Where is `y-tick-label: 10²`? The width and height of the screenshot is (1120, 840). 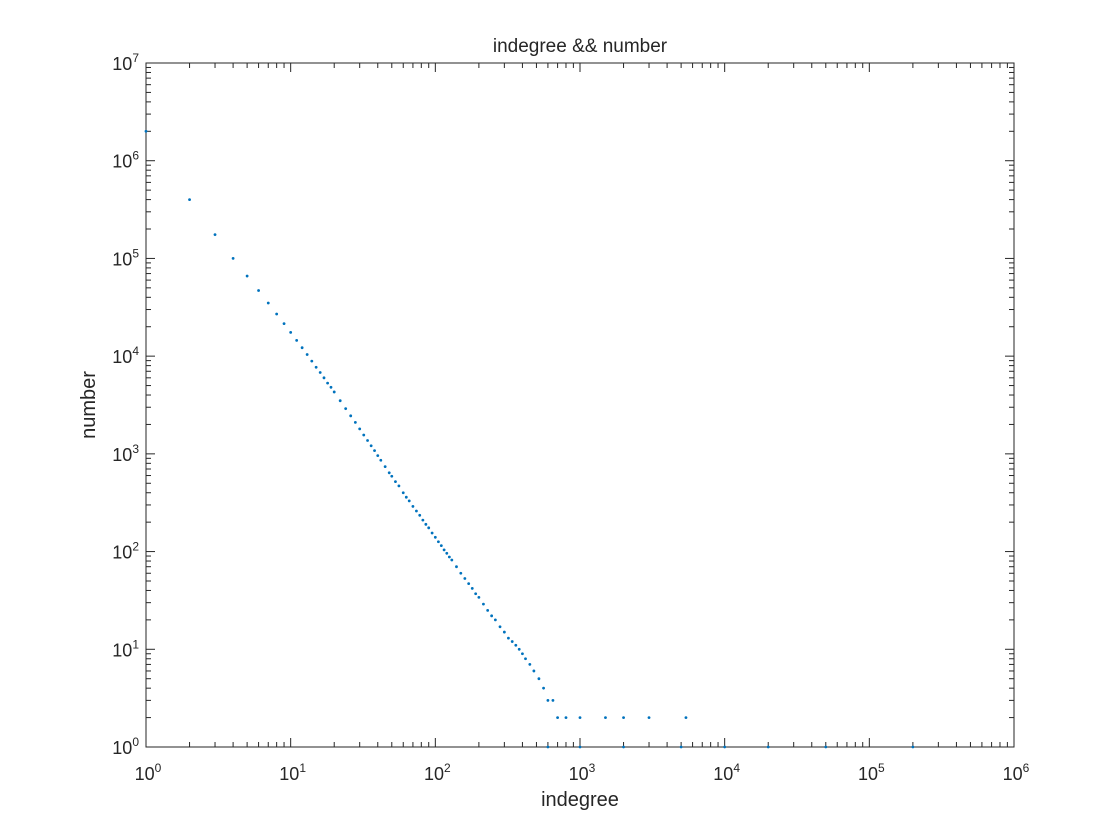
y-tick-label: 10² is located at coordinates (125, 551).